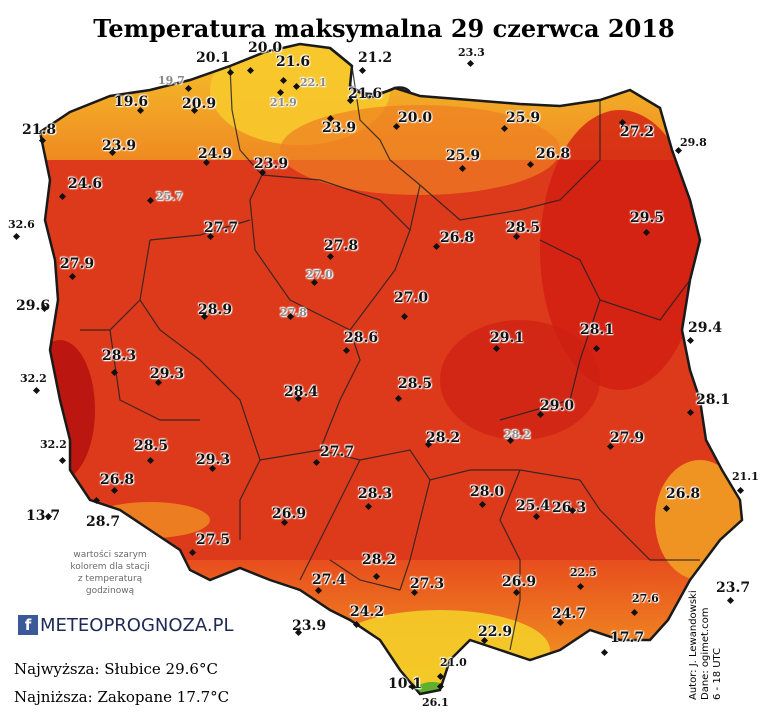 The height and width of the screenshot is (722, 768). Describe the element at coordinates (745, 476) in the screenshot. I see `station-temperature: 21.1` at that location.